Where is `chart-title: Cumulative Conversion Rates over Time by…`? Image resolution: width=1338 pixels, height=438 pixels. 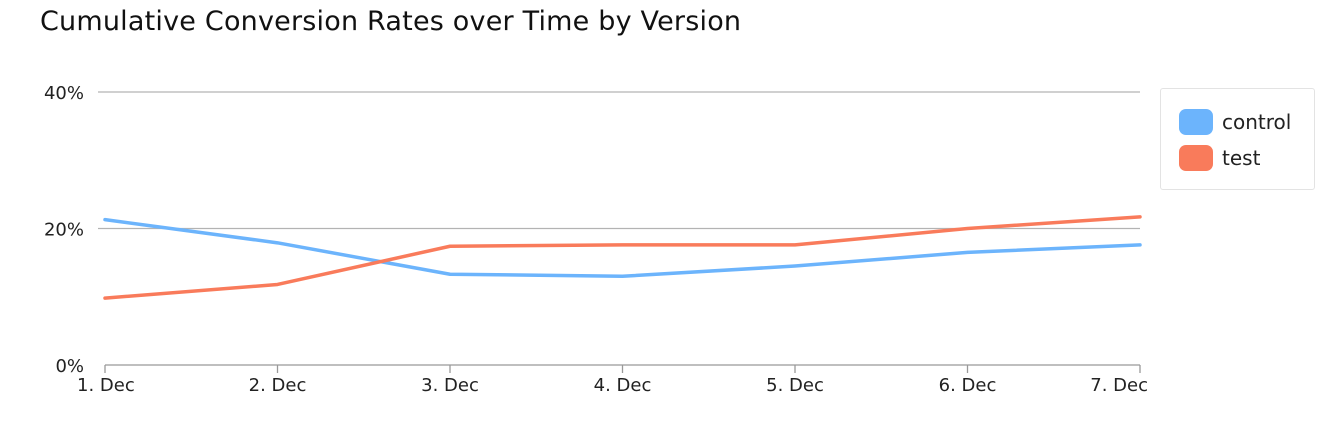 chart-title: Cumulative Conversion Rates over Time by… is located at coordinates (391, 21).